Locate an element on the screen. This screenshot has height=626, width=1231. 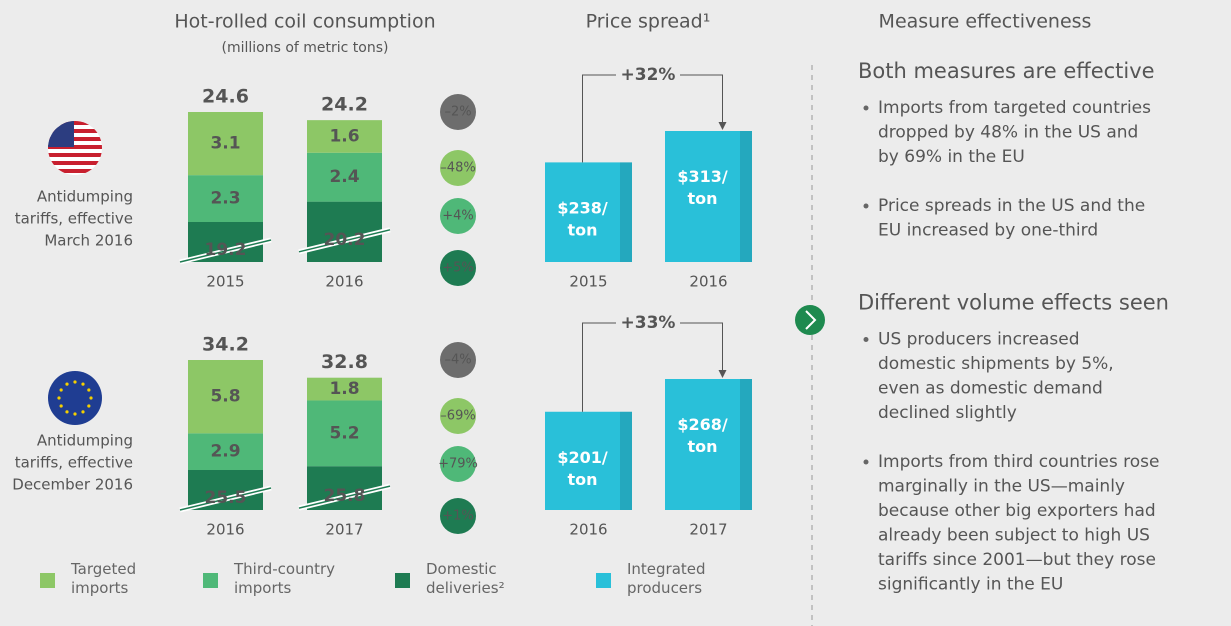
bullet-text: declined slightly is located at coordinates (947, 413).